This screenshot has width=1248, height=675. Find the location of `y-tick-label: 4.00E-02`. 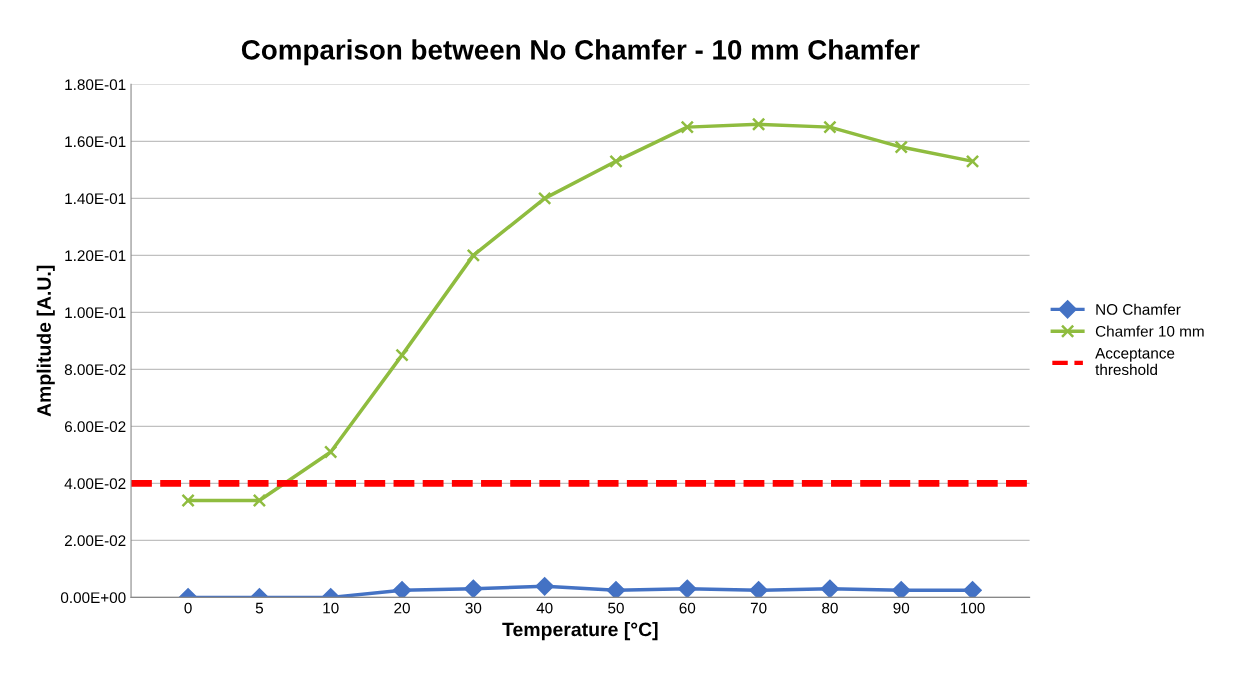

y-tick-label: 4.00E-02 is located at coordinates (95, 484).